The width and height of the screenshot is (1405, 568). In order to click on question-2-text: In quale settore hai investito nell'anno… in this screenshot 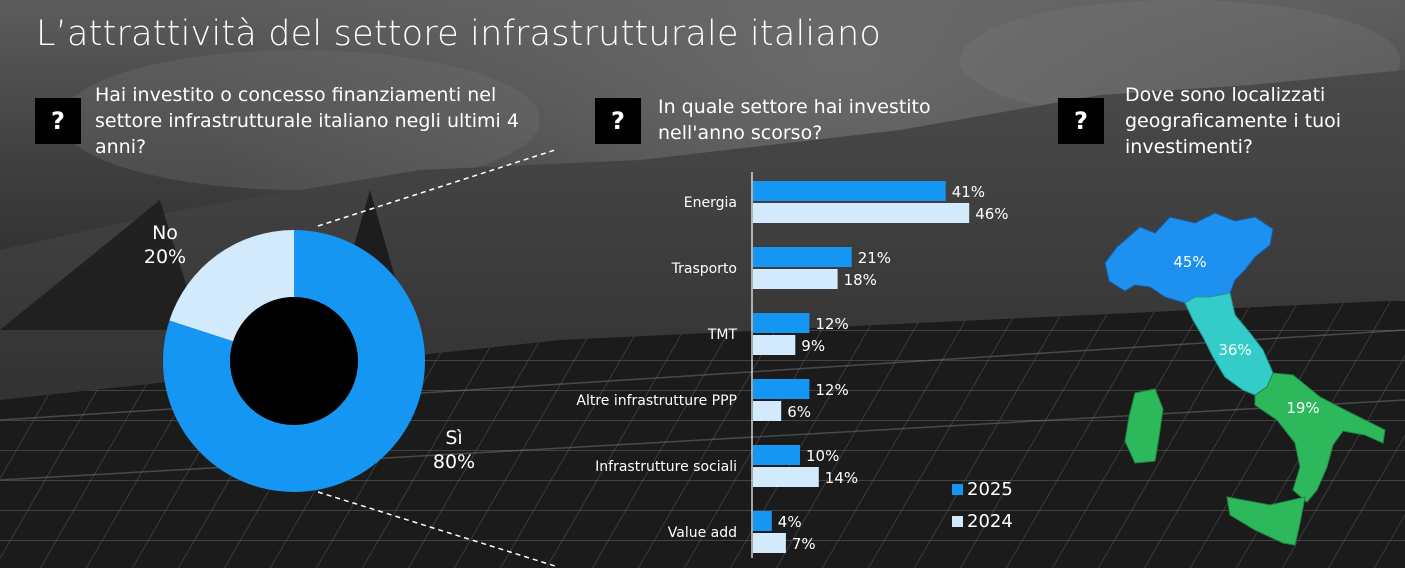, I will do `click(794, 120)`.